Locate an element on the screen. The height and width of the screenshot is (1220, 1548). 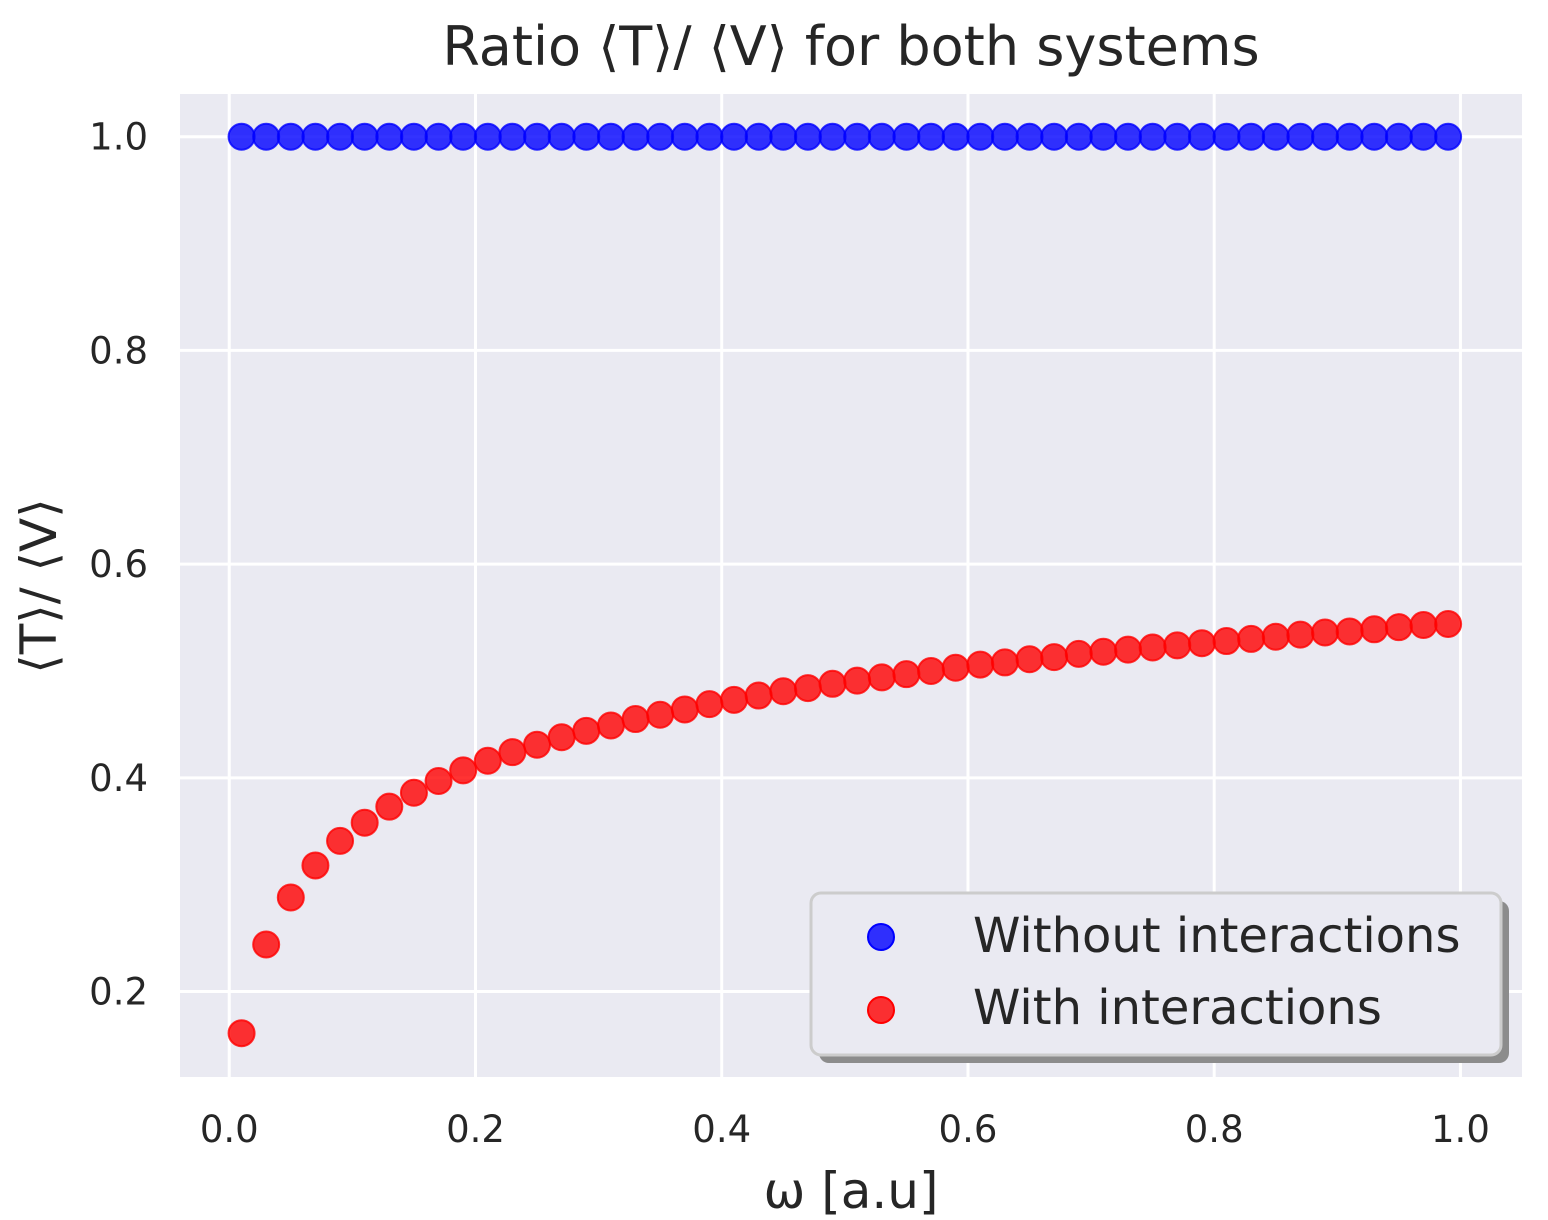
x-axis-label: ω [a.u] is located at coordinates (851, 1191).